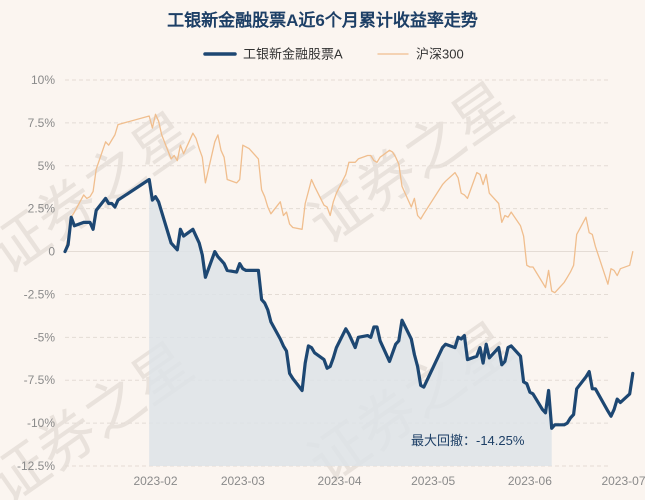 Image resolution: width=645 pixels, height=500 pixels. I want to click on x-tick-label: 2023-07, so click(623, 481).